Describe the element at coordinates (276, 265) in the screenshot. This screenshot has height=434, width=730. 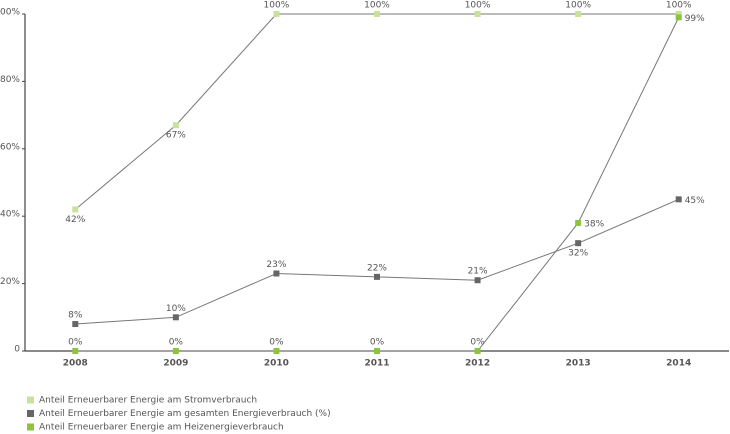
I see `data-label: 23%` at that location.